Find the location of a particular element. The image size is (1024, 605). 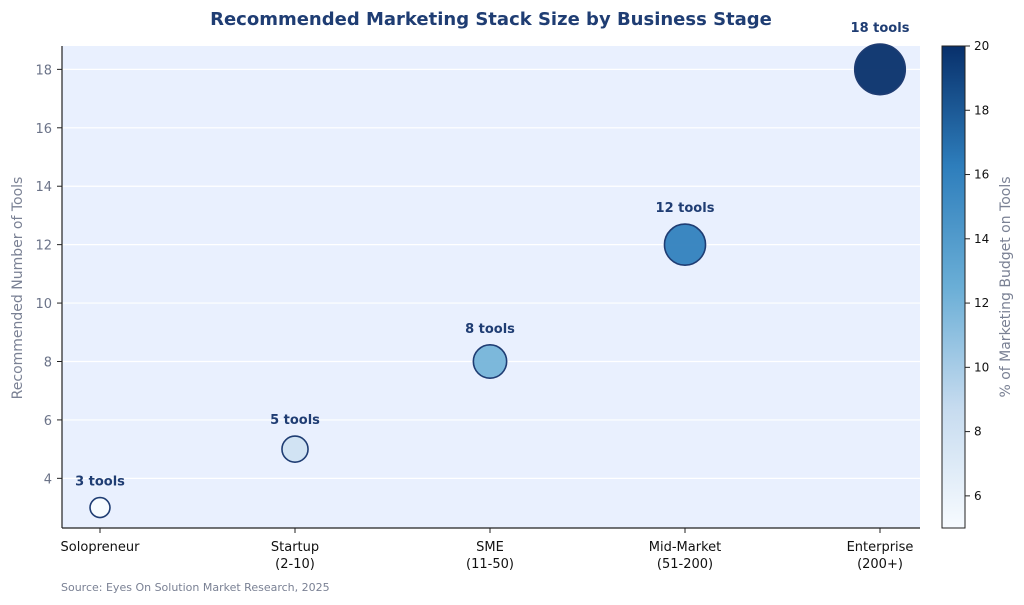

y-tick-label: 10 is located at coordinates (43, 304).